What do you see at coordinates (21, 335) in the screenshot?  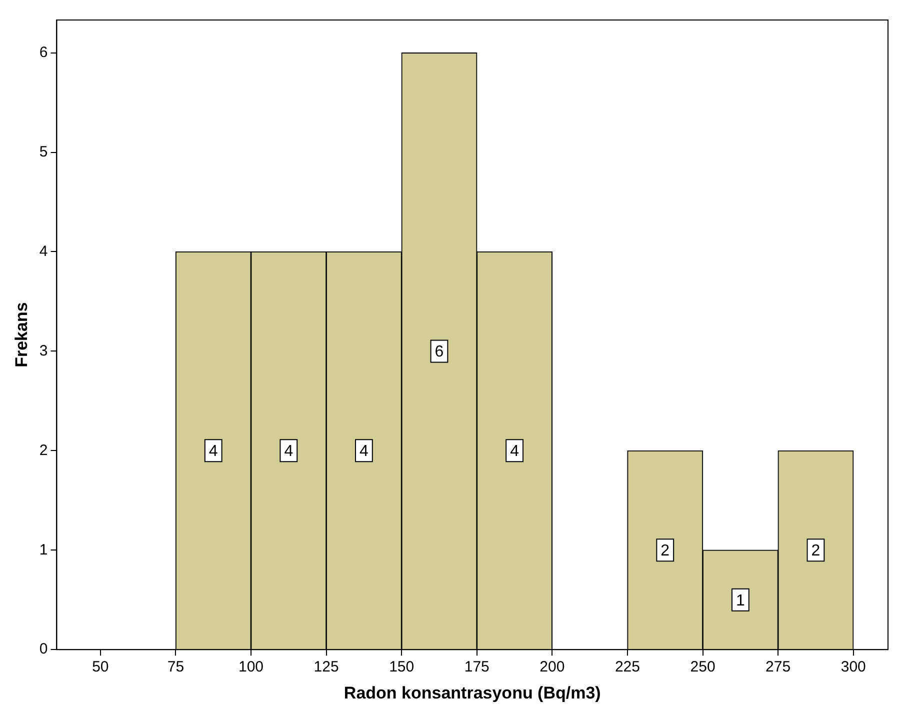 I see `y-axis-title: Frekans` at bounding box center [21, 335].